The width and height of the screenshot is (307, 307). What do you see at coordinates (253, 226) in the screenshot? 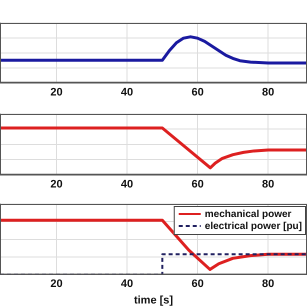
I see `legend-label: electrical power [pu]` at bounding box center [253, 226].